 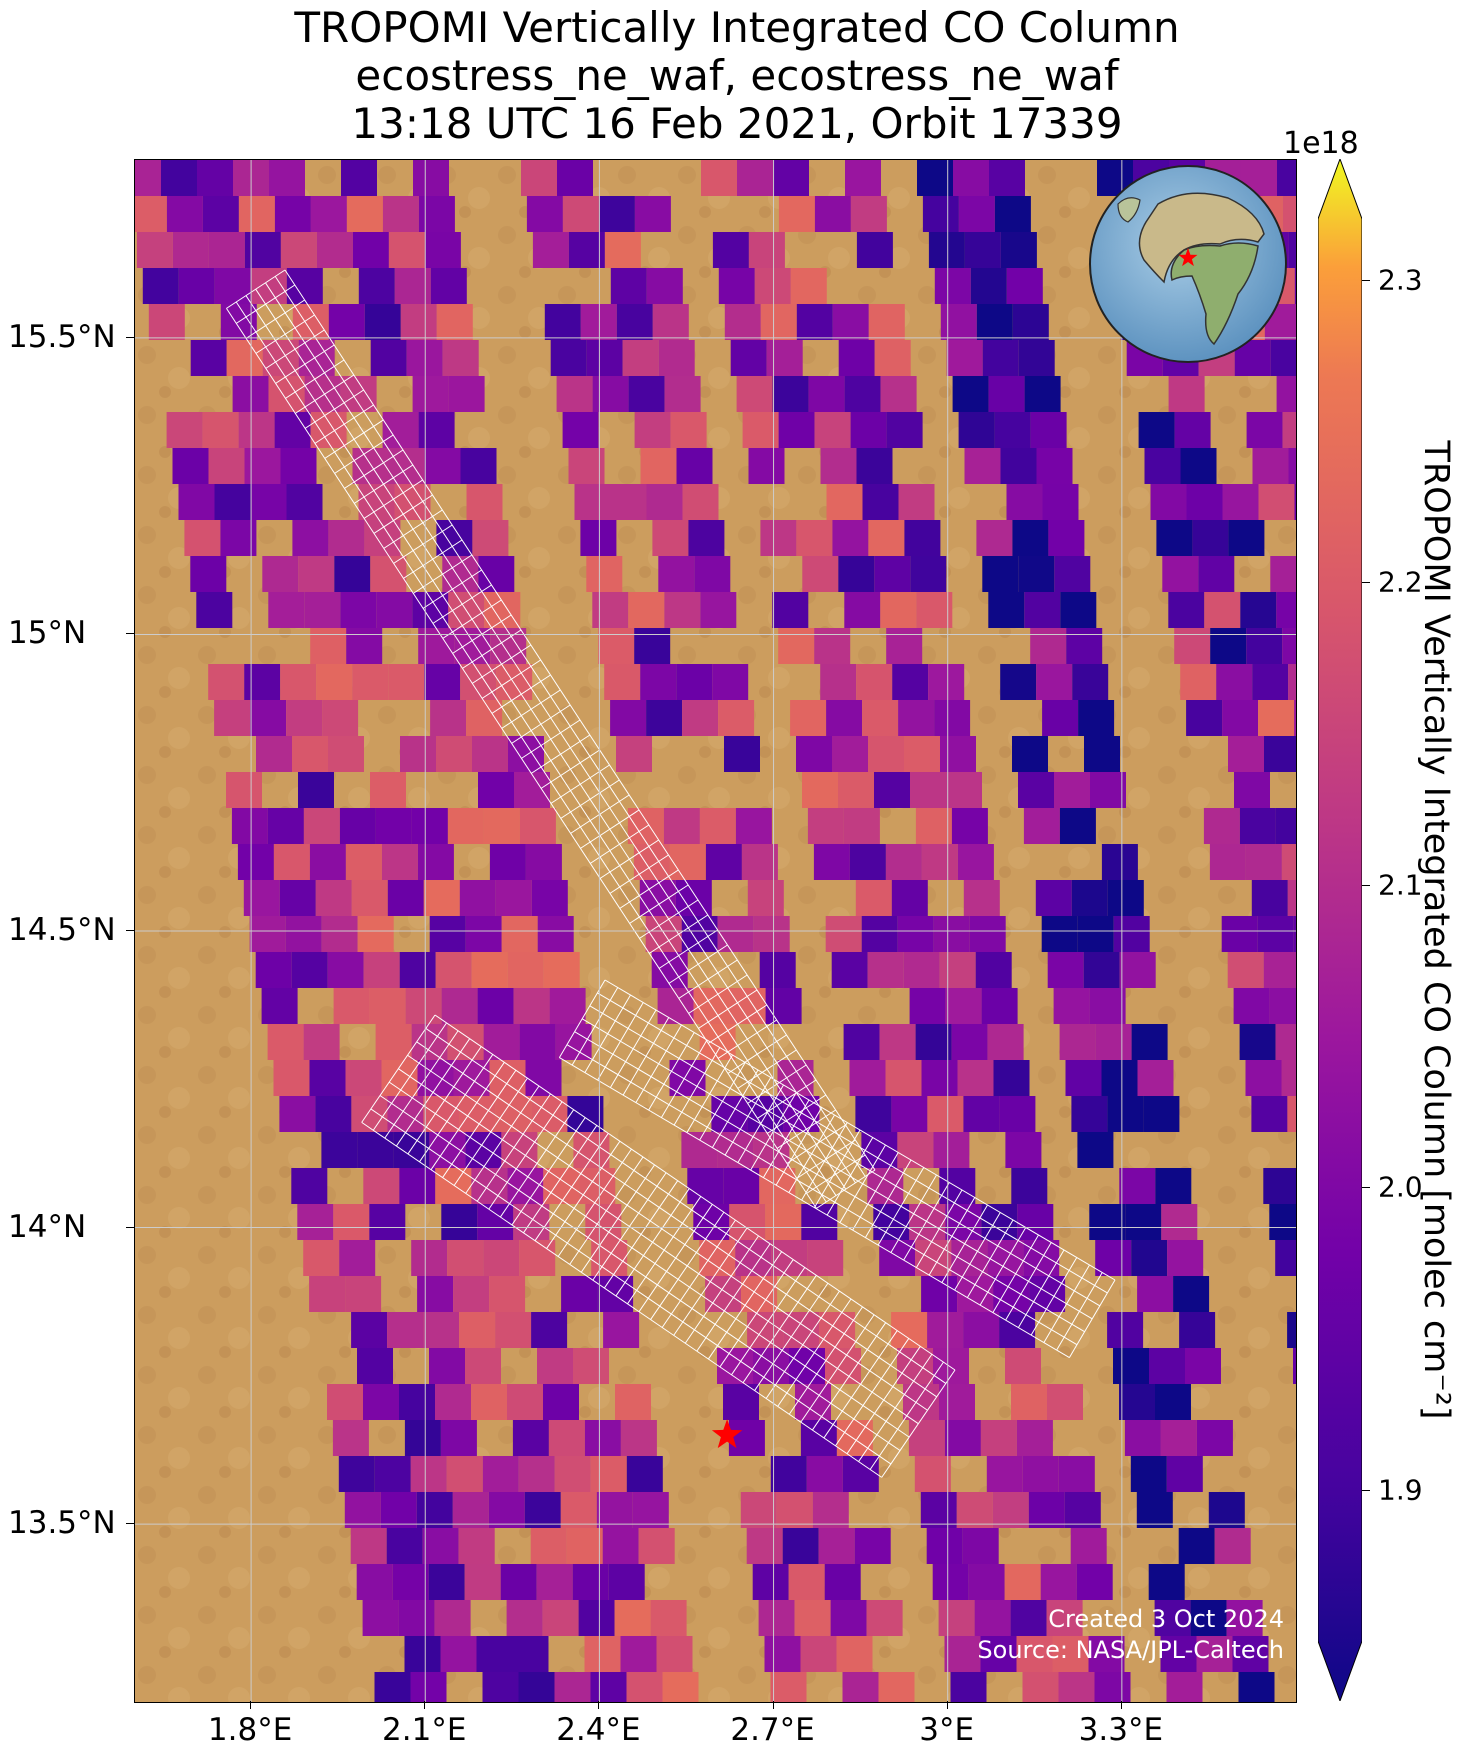 I want to click on colorbar-tick-label: 1.9, so click(x=1400, y=1490).